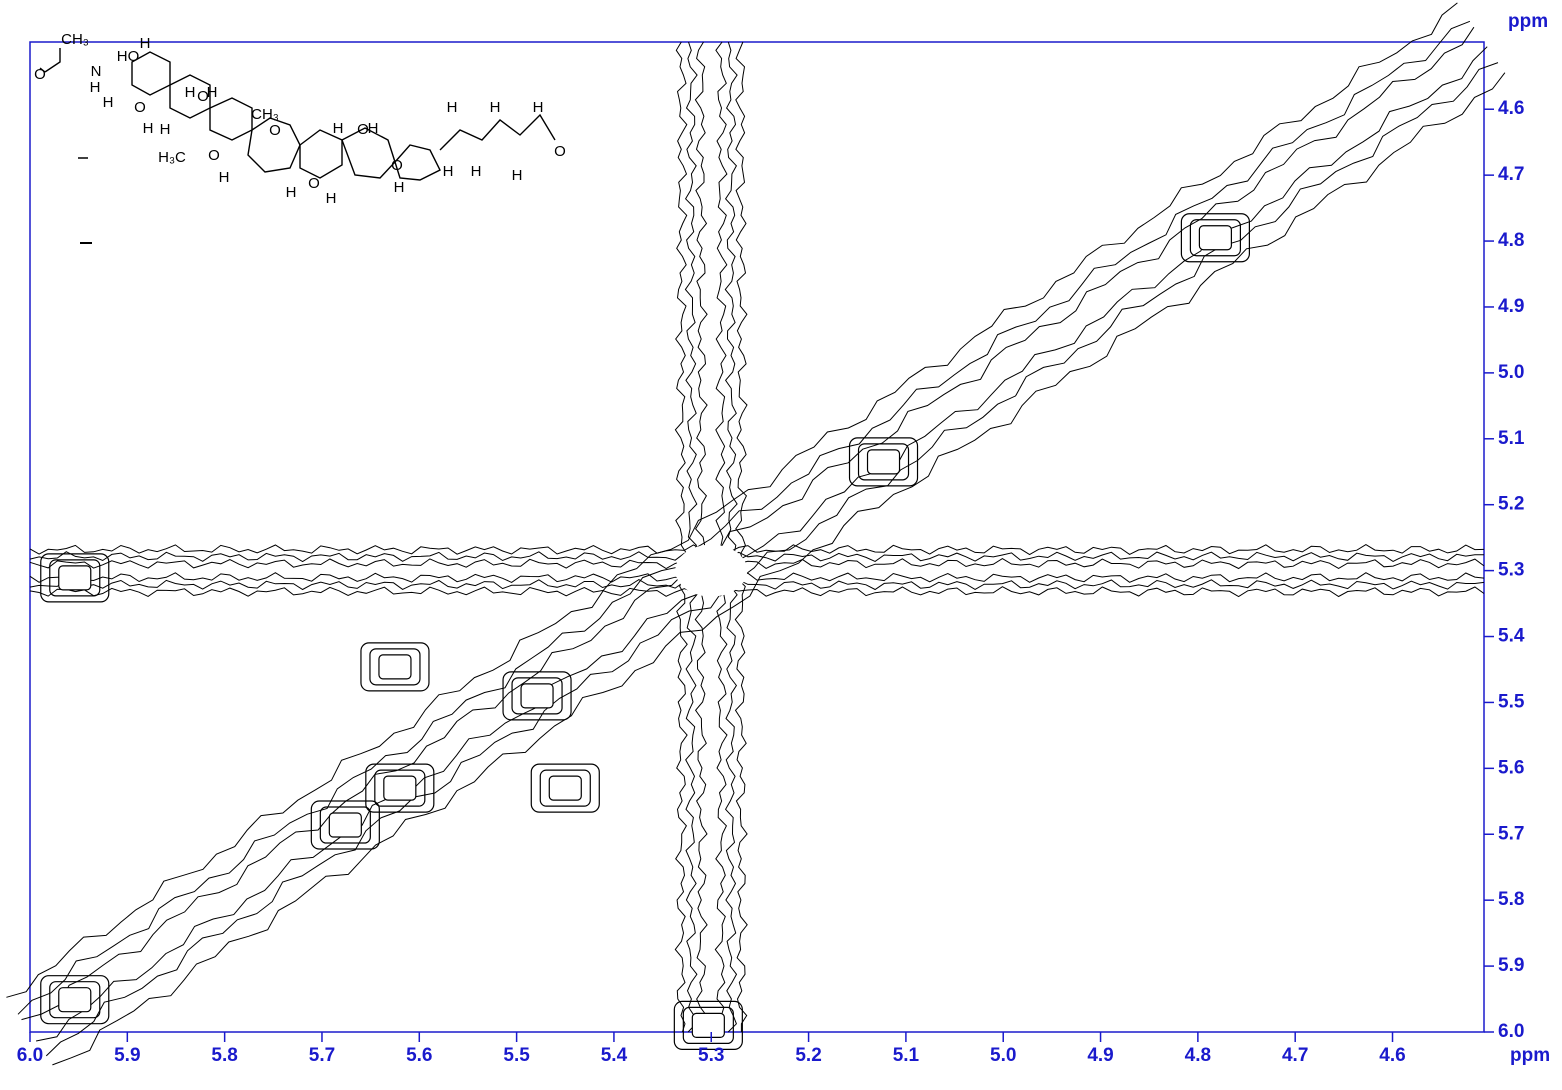 This screenshot has width=1562, height=1090. What do you see at coordinates (1511, 767) in the screenshot?
I see `y-tick-label: 5.6` at bounding box center [1511, 767].